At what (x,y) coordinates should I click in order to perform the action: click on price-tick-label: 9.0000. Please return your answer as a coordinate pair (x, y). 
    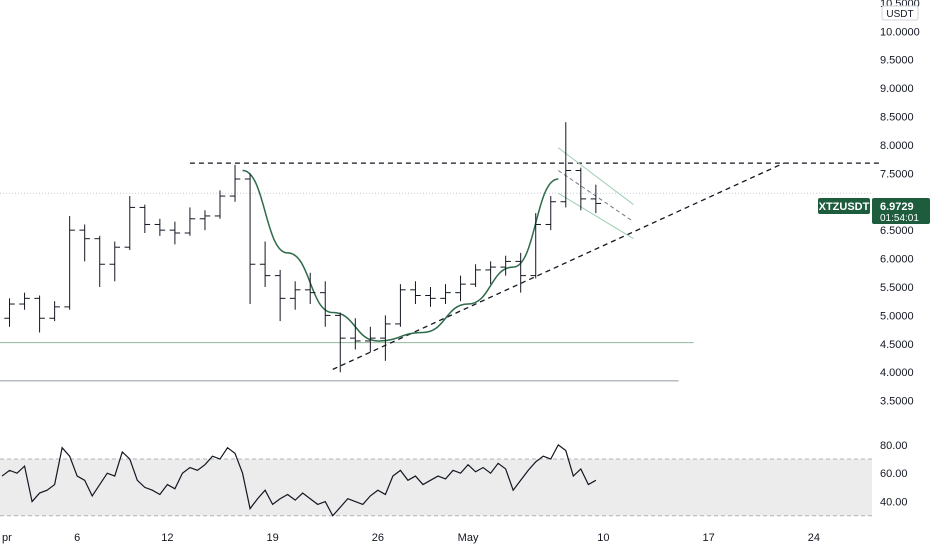
    Looking at the image, I should click on (897, 89).